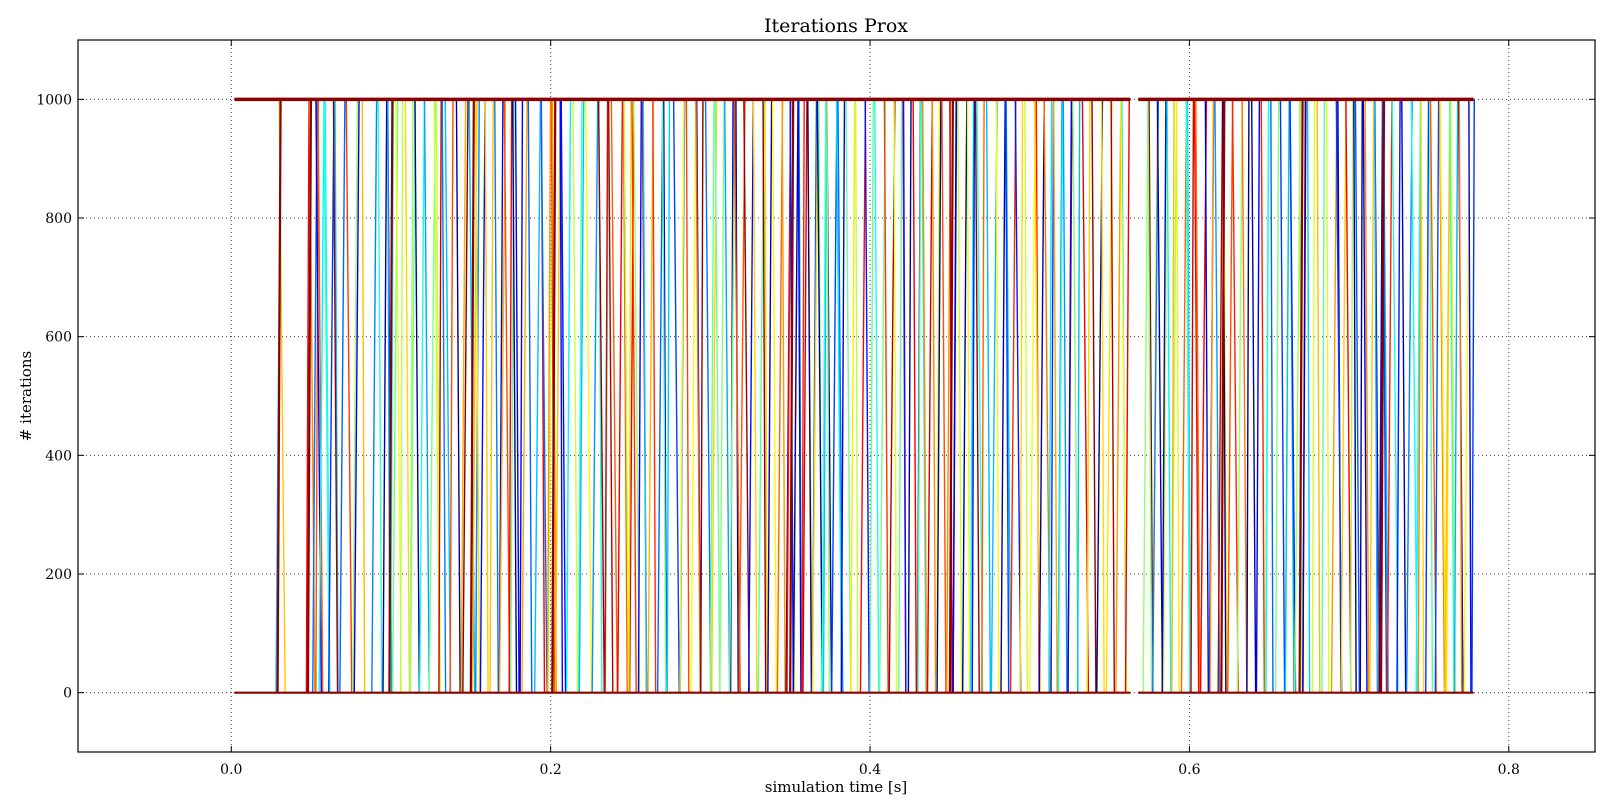 This screenshot has height=812, width=1612. I want to click on x-tick-label: 0.2, so click(551, 770).